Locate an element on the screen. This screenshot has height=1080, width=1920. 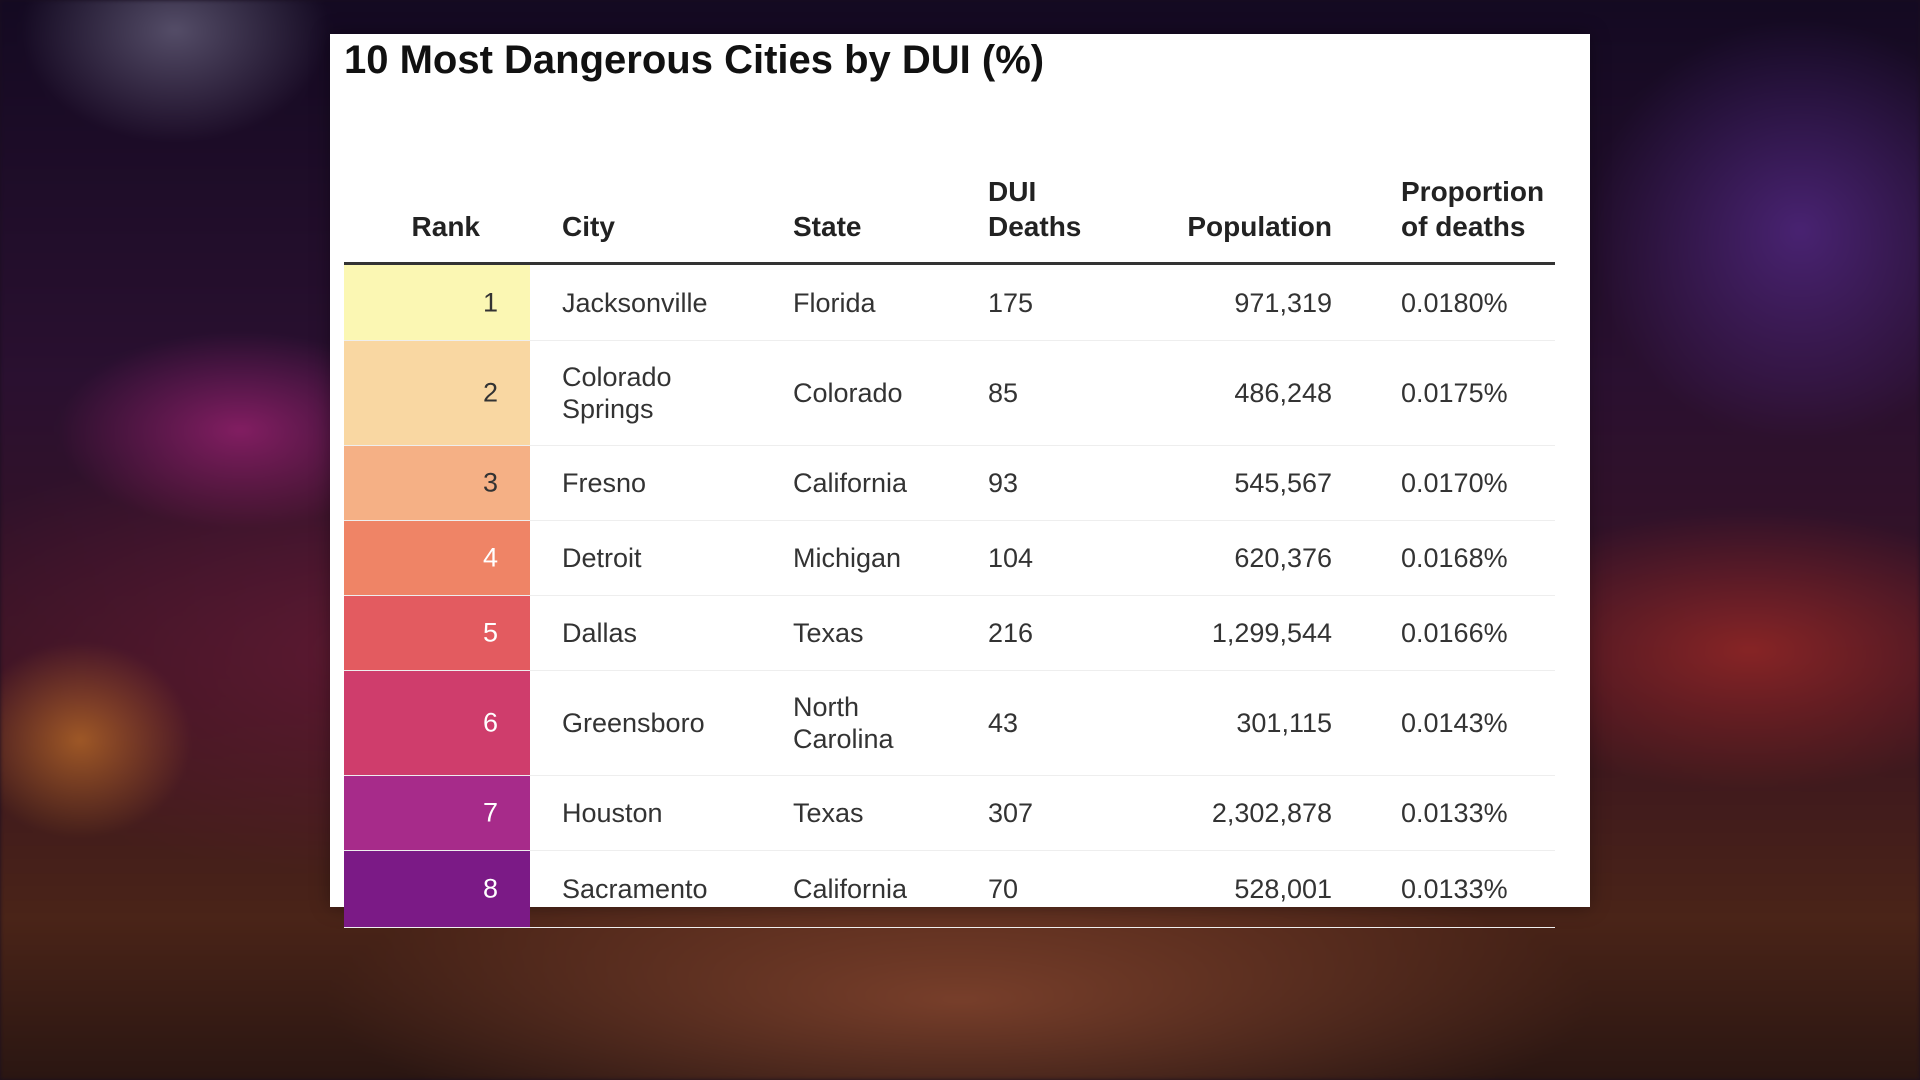
city-value: Sacramento is located at coordinates (635, 889).